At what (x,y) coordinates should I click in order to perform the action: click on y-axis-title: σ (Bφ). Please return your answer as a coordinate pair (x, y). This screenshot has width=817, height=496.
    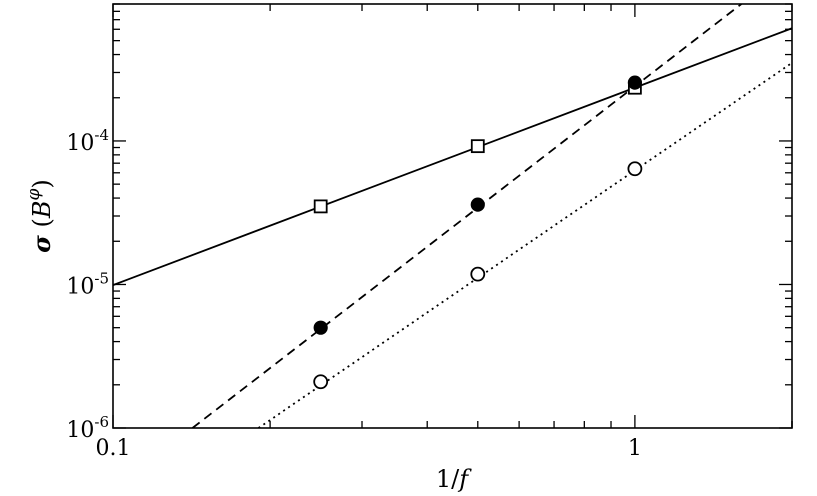
    Looking at the image, I should click on (40, 216).